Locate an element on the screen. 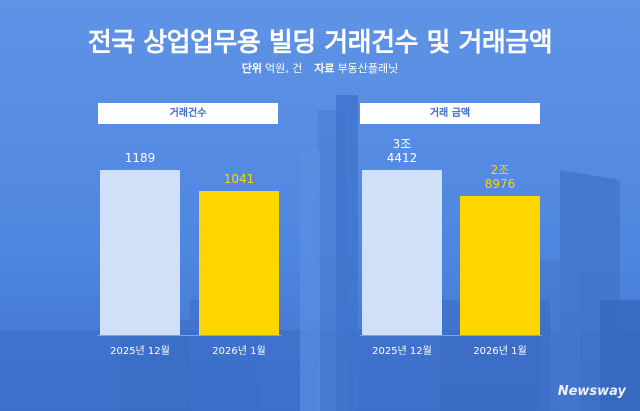 The image size is (640, 411). chart-subtitle: 단위 억원, 건 자료 부동산플래닛 is located at coordinates (320, 68).